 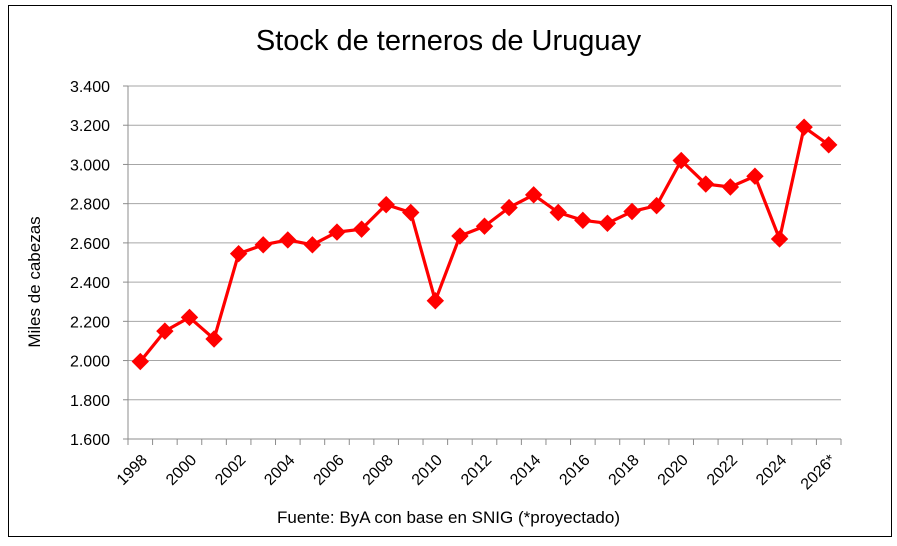 What do you see at coordinates (181, 470) in the screenshot?
I see `x-tick-label: 2000` at bounding box center [181, 470].